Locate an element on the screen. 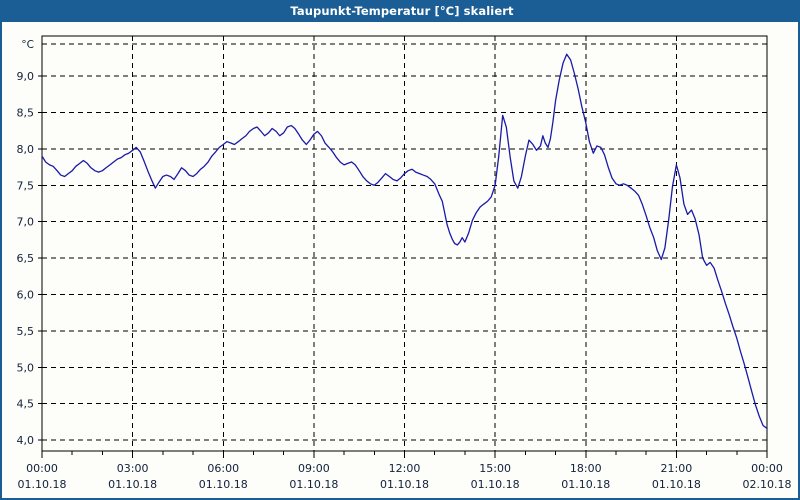 This screenshot has width=800, height=500. y-axis-tick-label: 9,0 is located at coordinates (26, 76).